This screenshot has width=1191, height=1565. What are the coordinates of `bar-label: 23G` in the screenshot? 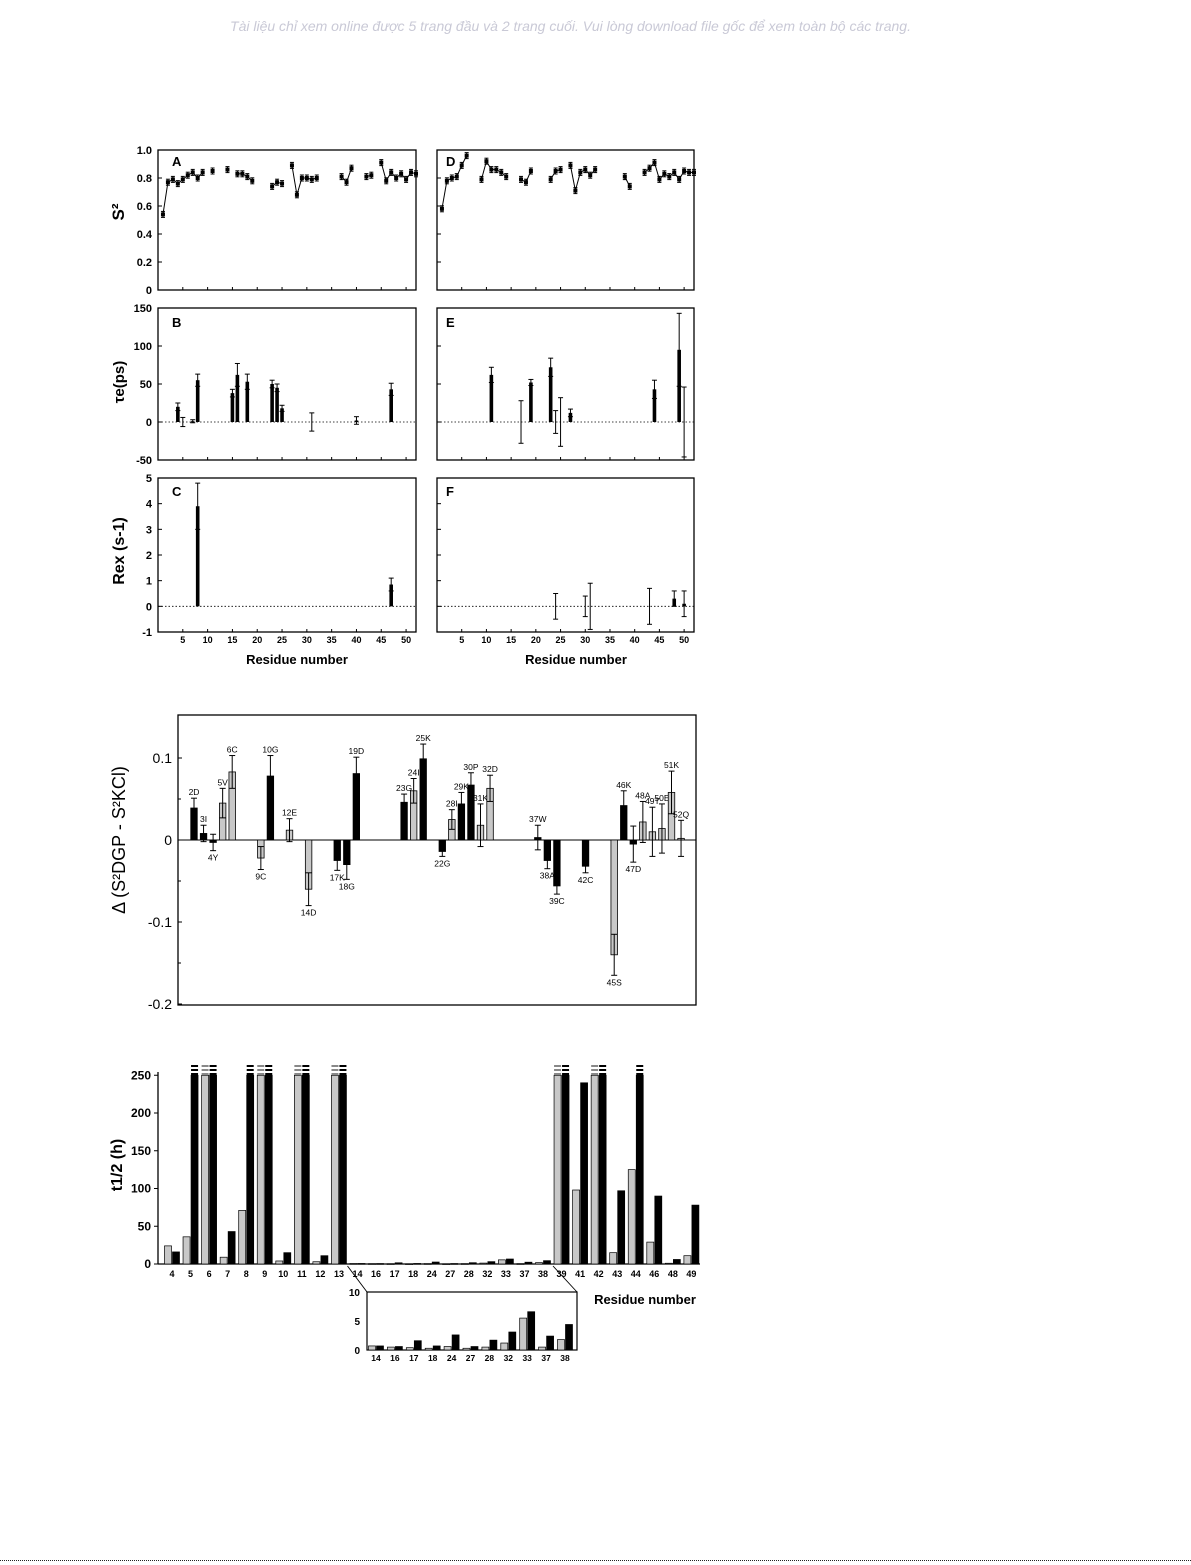 It's located at (404, 788).